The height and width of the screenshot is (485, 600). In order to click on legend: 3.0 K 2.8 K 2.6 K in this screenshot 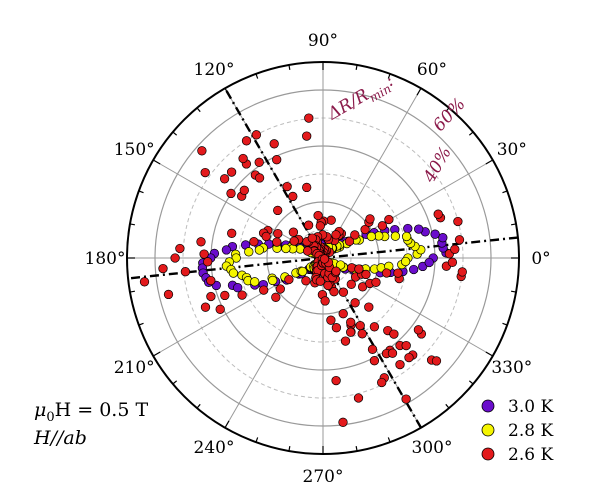, I will do `click(517, 431)`.